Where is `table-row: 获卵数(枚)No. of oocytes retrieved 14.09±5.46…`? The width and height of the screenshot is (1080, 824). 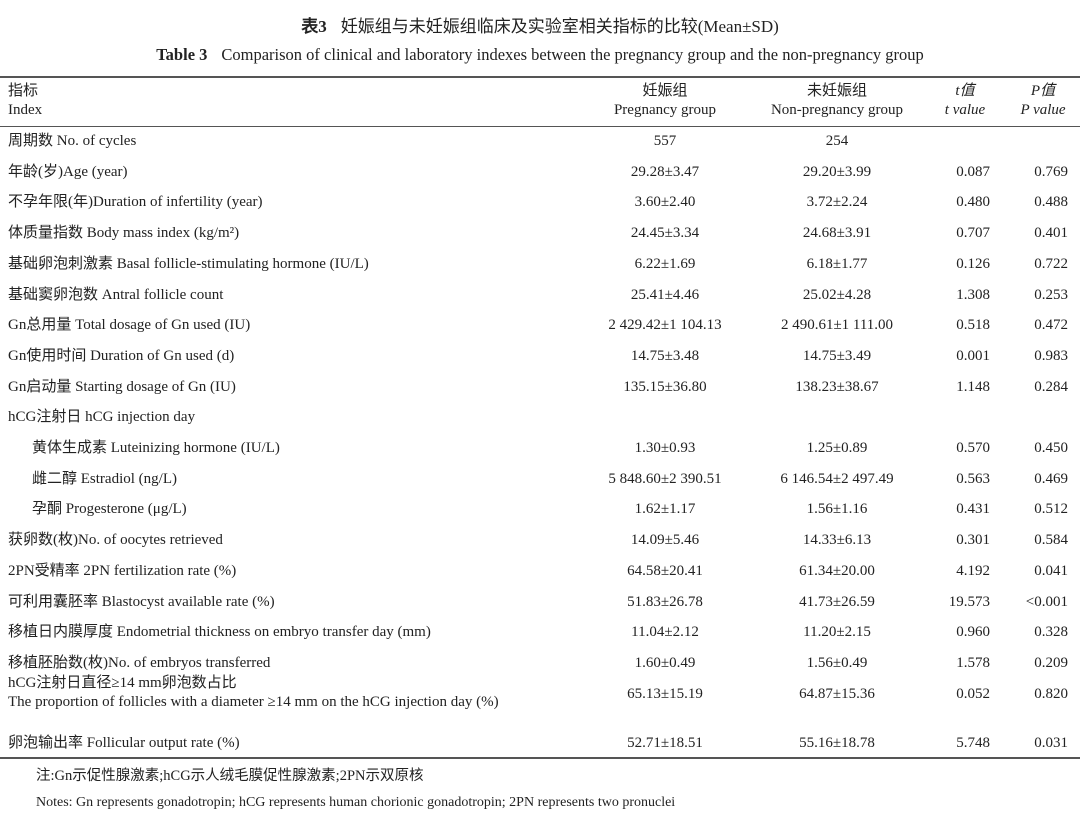
table-row: 获卵数(枚)No. of oocytes retrieved 14.09±5.46… is located at coordinates (540, 540).